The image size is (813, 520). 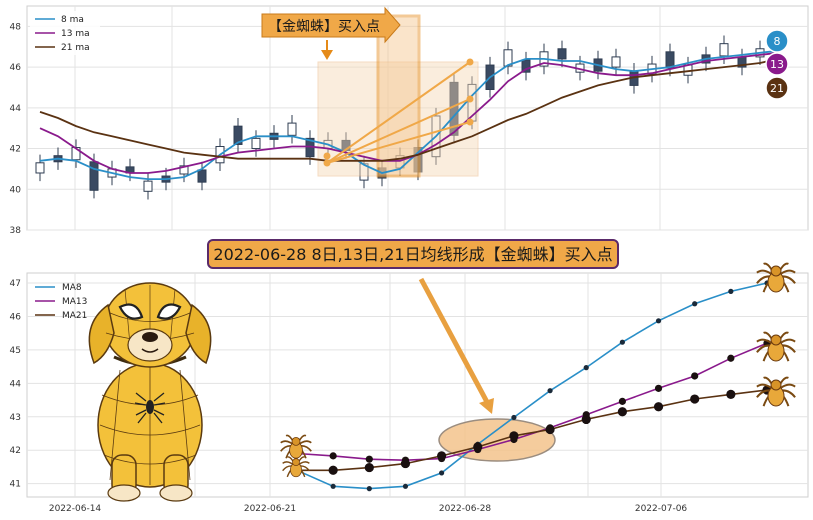 What do you see at coordinates (72, 288) in the screenshot?
I see `legend-label-ma8: MA8` at bounding box center [72, 288].